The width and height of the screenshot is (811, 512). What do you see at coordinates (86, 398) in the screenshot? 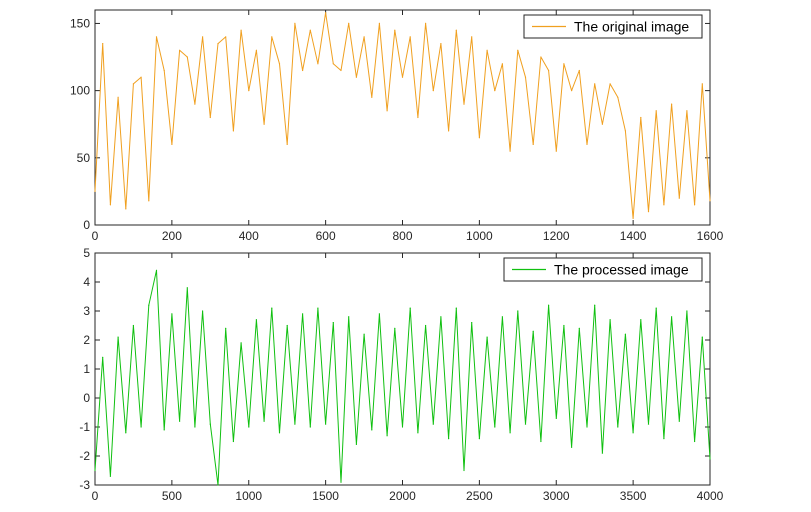
I see `y-tick-label: 0` at bounding box center [86, 398].